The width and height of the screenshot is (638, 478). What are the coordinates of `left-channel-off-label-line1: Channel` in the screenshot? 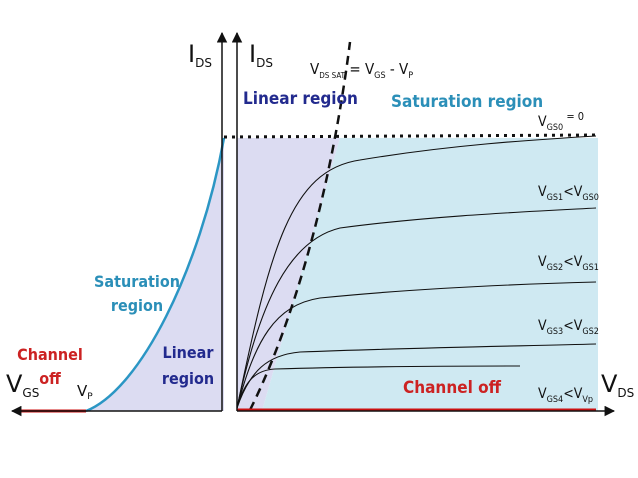 It's located at (50, 354).